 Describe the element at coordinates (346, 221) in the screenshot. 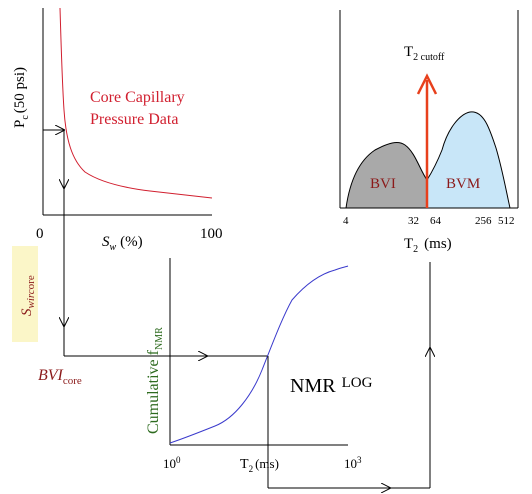

I see `t2-tick-4: 4` at that location.